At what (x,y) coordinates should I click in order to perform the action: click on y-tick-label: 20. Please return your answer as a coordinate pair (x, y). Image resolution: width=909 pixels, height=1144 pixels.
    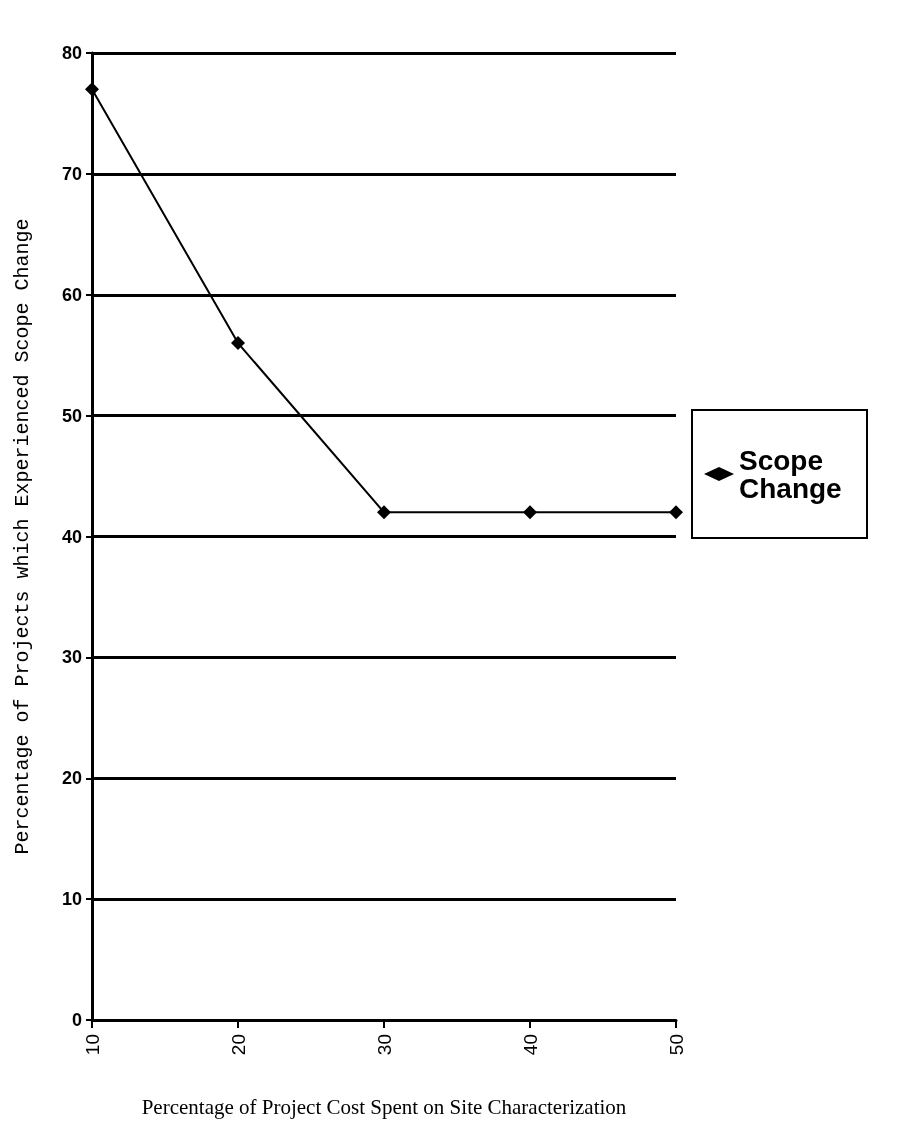
    Looking at the image, I should click on (71, 778).